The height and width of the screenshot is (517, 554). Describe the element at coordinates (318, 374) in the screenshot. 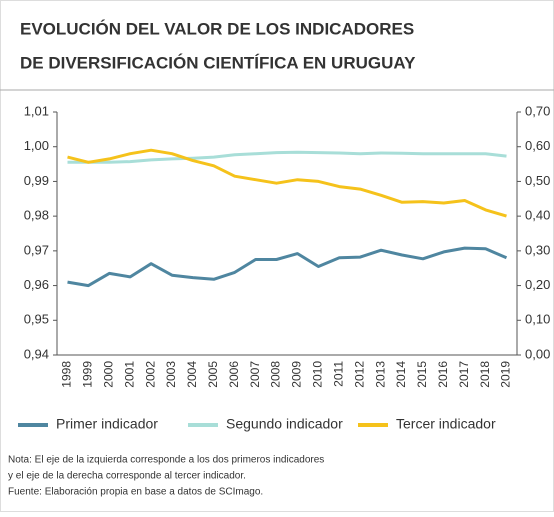

I see `x-tick-label: 2010` at that location.